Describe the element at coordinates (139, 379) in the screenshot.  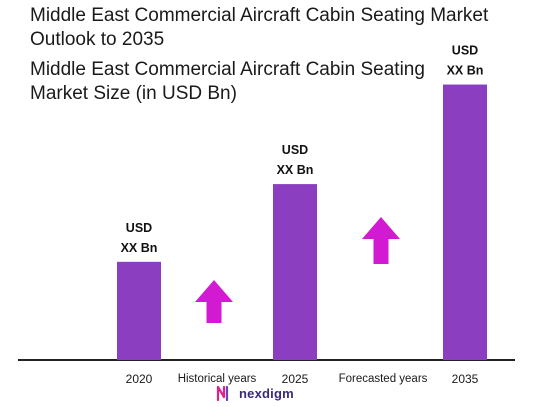
I see `x-tick-label: 2020` at that location.